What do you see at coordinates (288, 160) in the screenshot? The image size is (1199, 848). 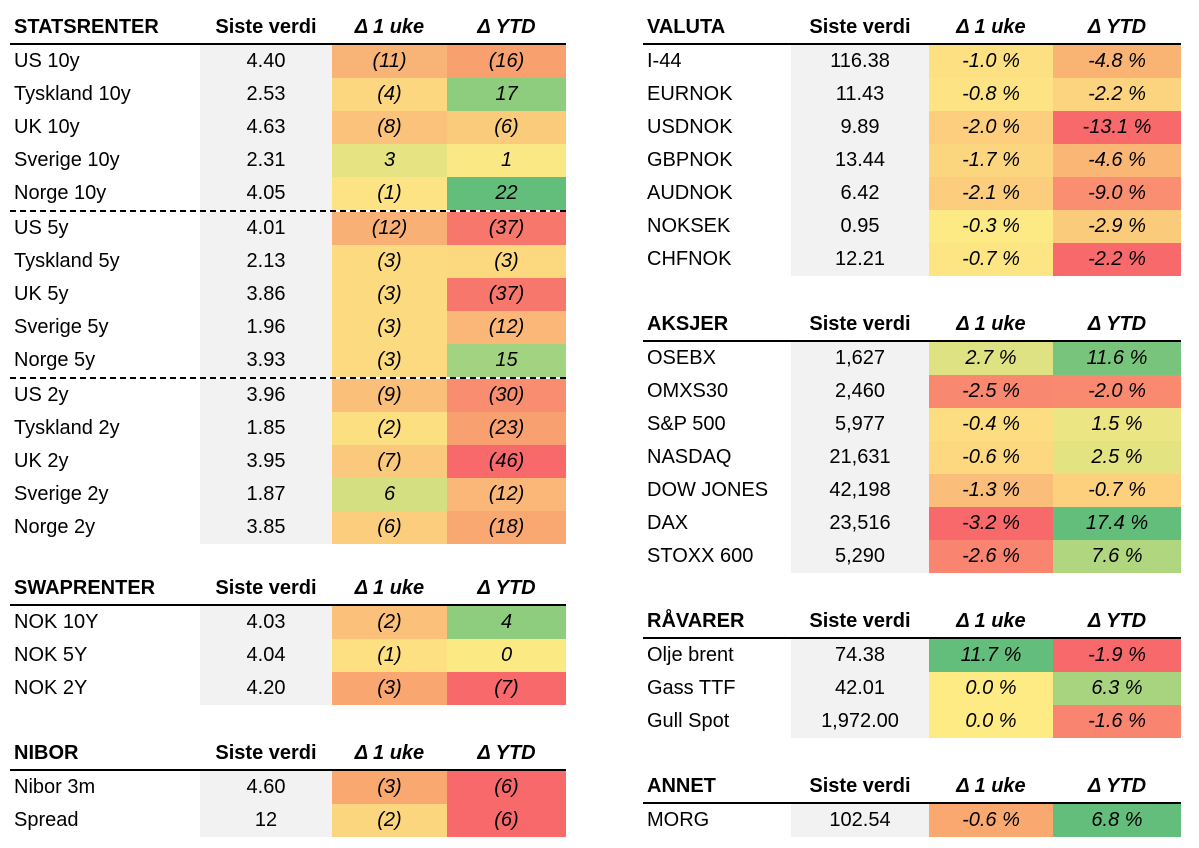 I see `table-row: Sverige 10y 2.31 3 1` at bounding box center [288, 160].